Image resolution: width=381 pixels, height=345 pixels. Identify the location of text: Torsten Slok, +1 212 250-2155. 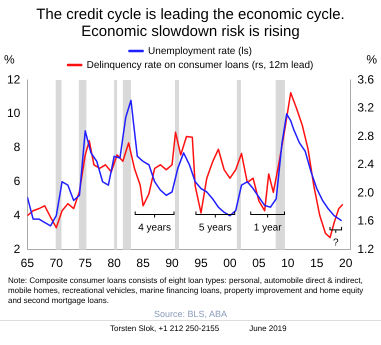
(165, 328).